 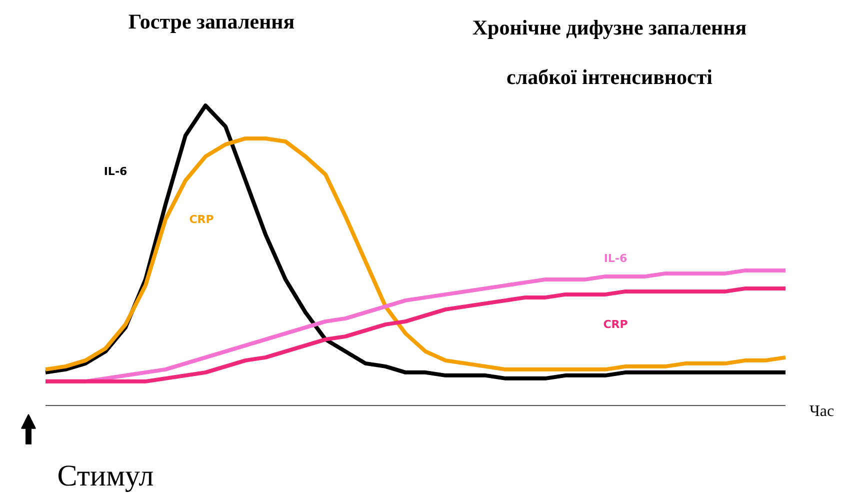 What do you see at coordinates (201, 219) in the screenshot?
I see `series-label: CRP` at bounding box center [201, 219].